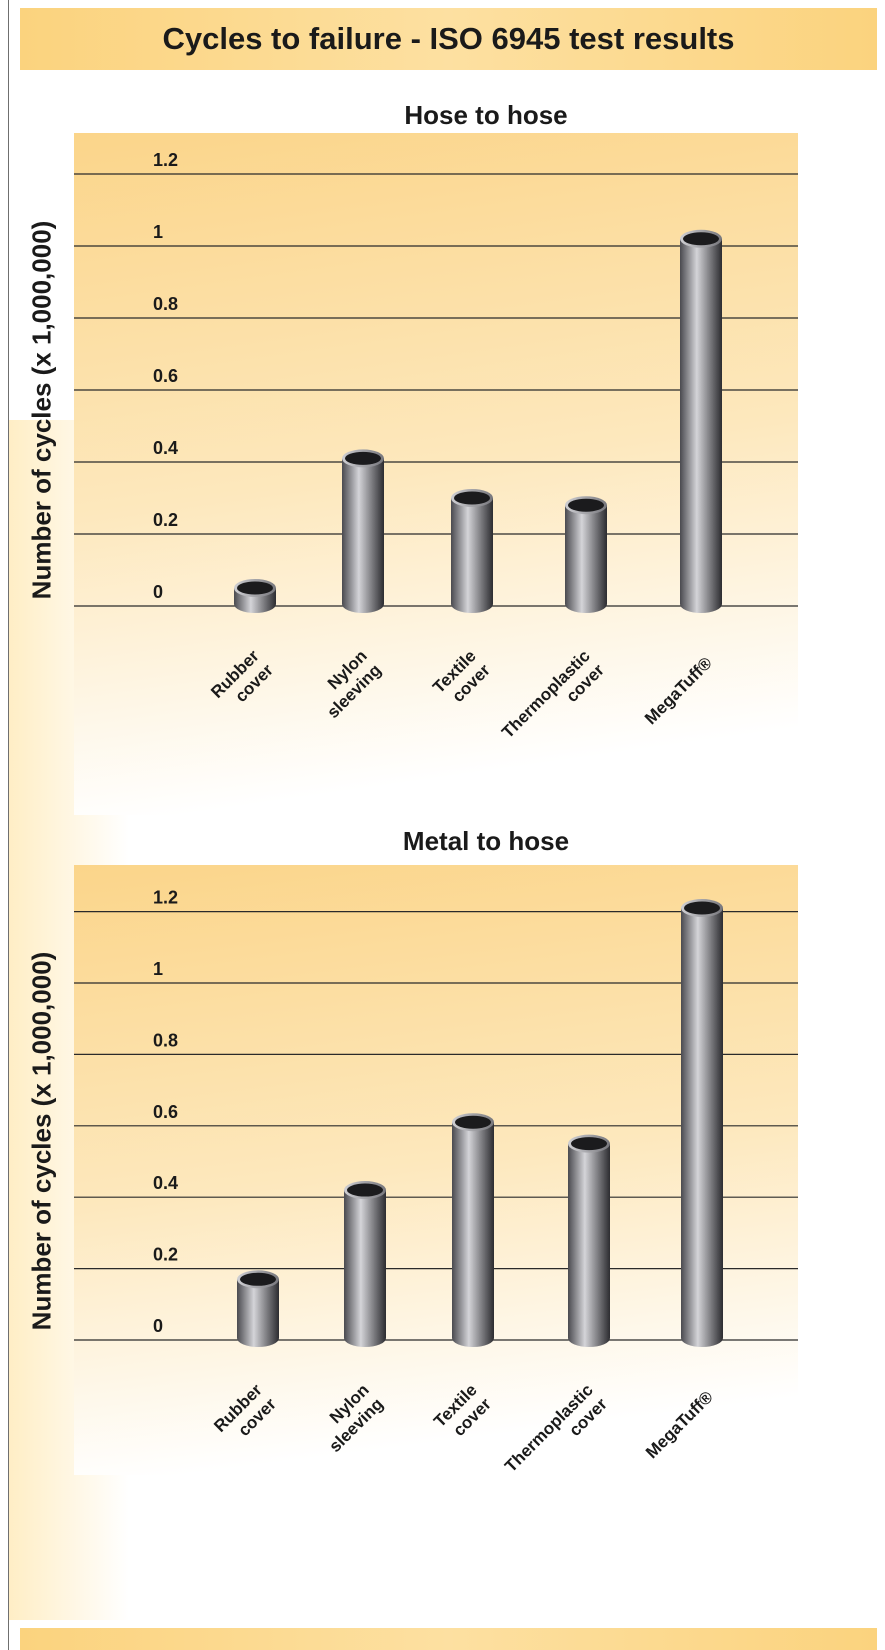 This screenshot has height=1650, width=885. Describe the element at coordinates (486, 115) in the screenshot. I see `chart-title: Hose to hose` at that location.